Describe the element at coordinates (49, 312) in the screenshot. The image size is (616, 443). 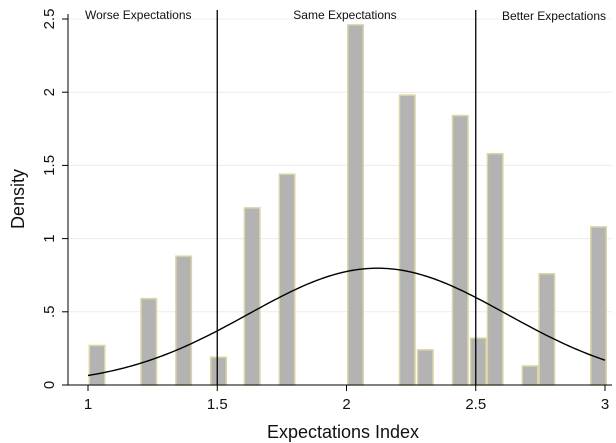
I see `y-tick-label: .5` at that location.